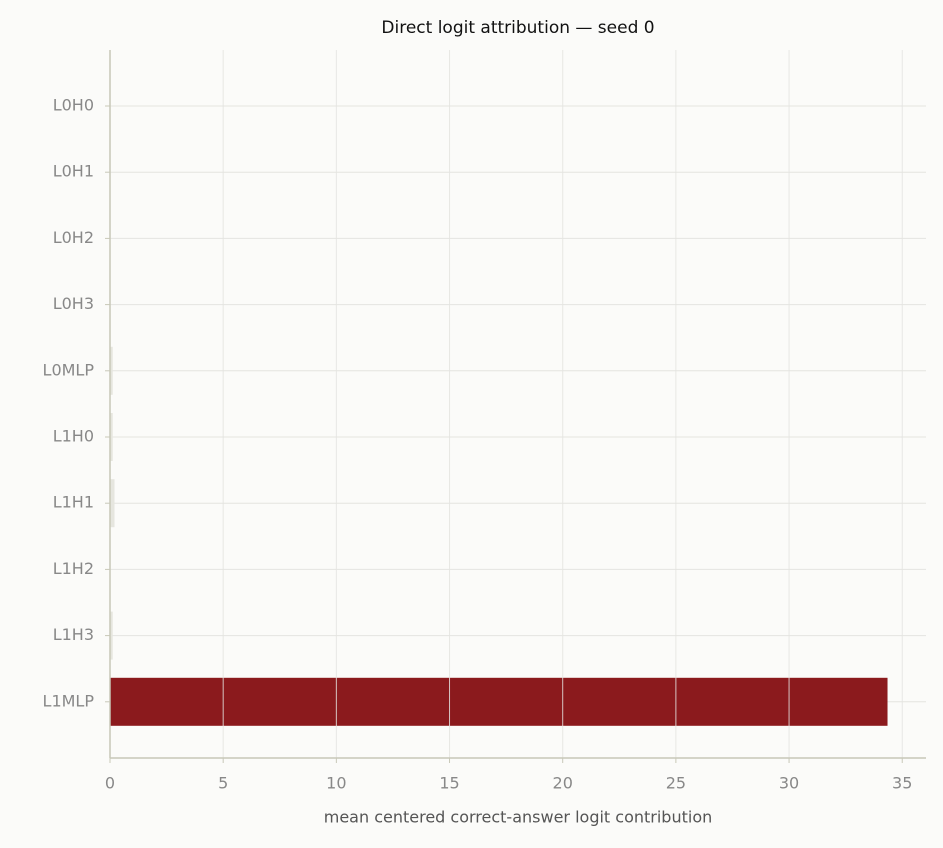 Image resolution: width=943 pixels, height=848 pixels. What do you see at coordinates (223, 783) in the screenshot?
I see `x-tick-label: 5` at bounding box center [223, 783].